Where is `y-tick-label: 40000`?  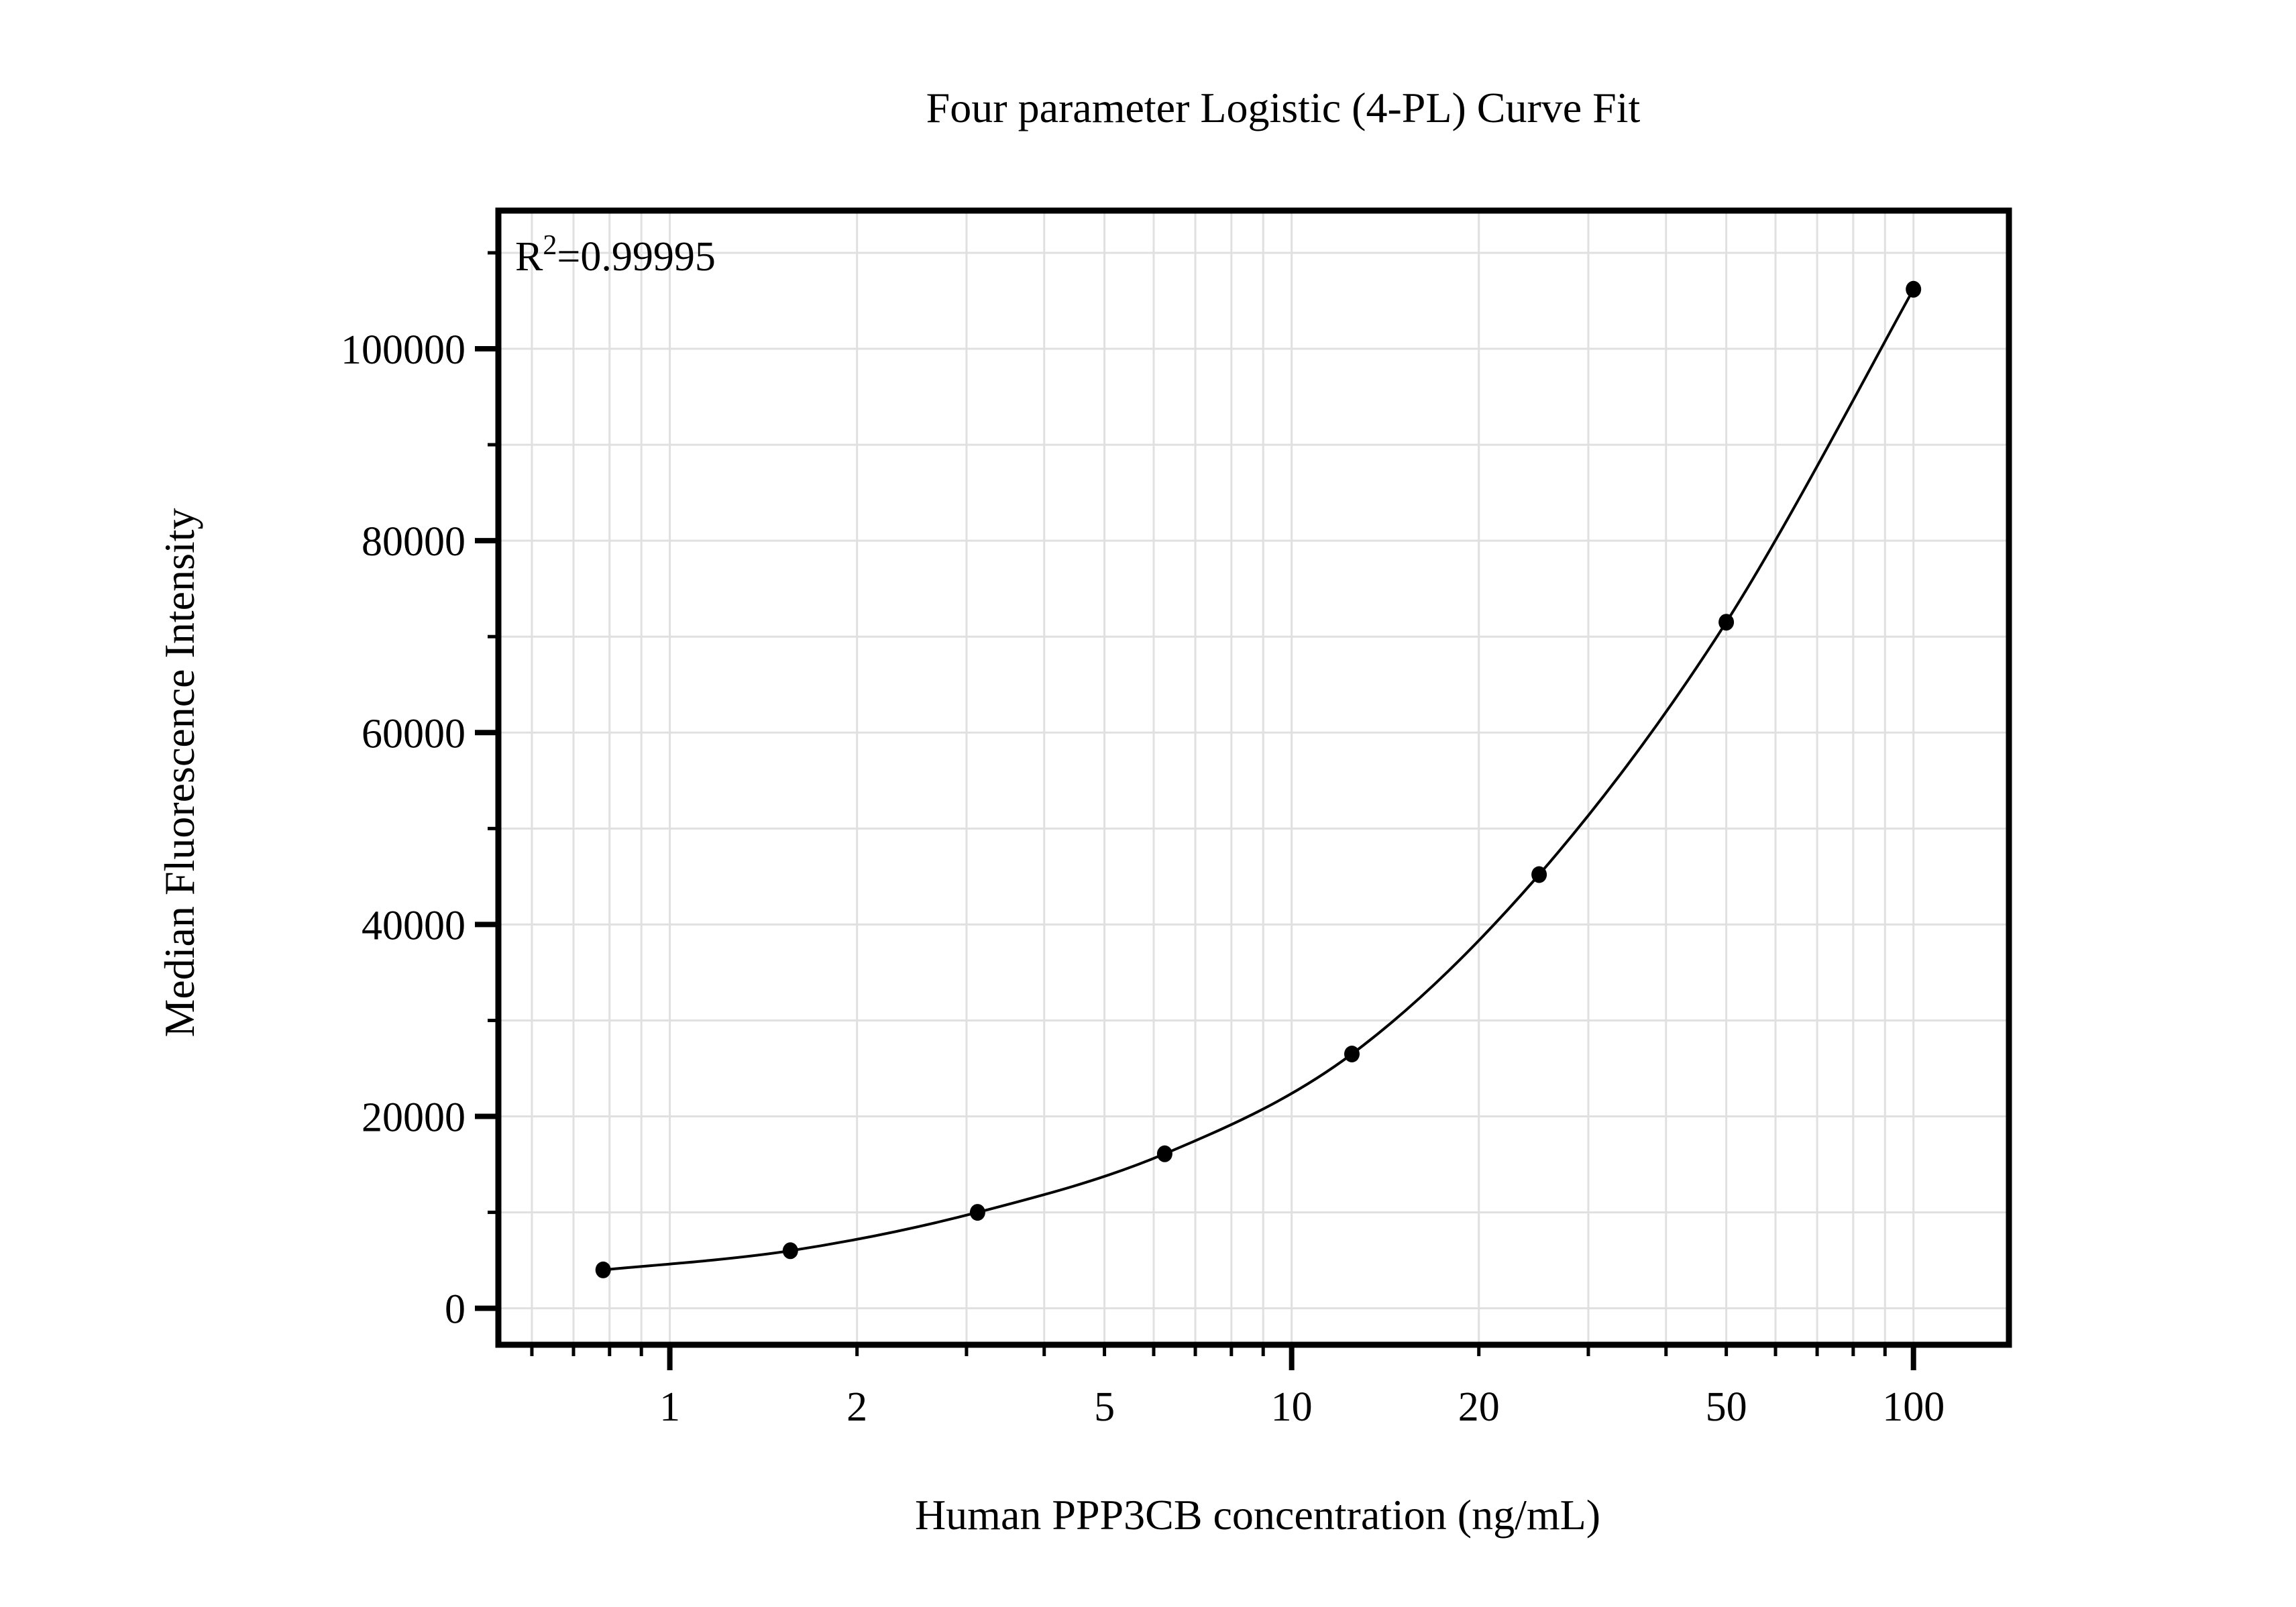 y-tick-label: 40000 is located at coordinates (414, 925).